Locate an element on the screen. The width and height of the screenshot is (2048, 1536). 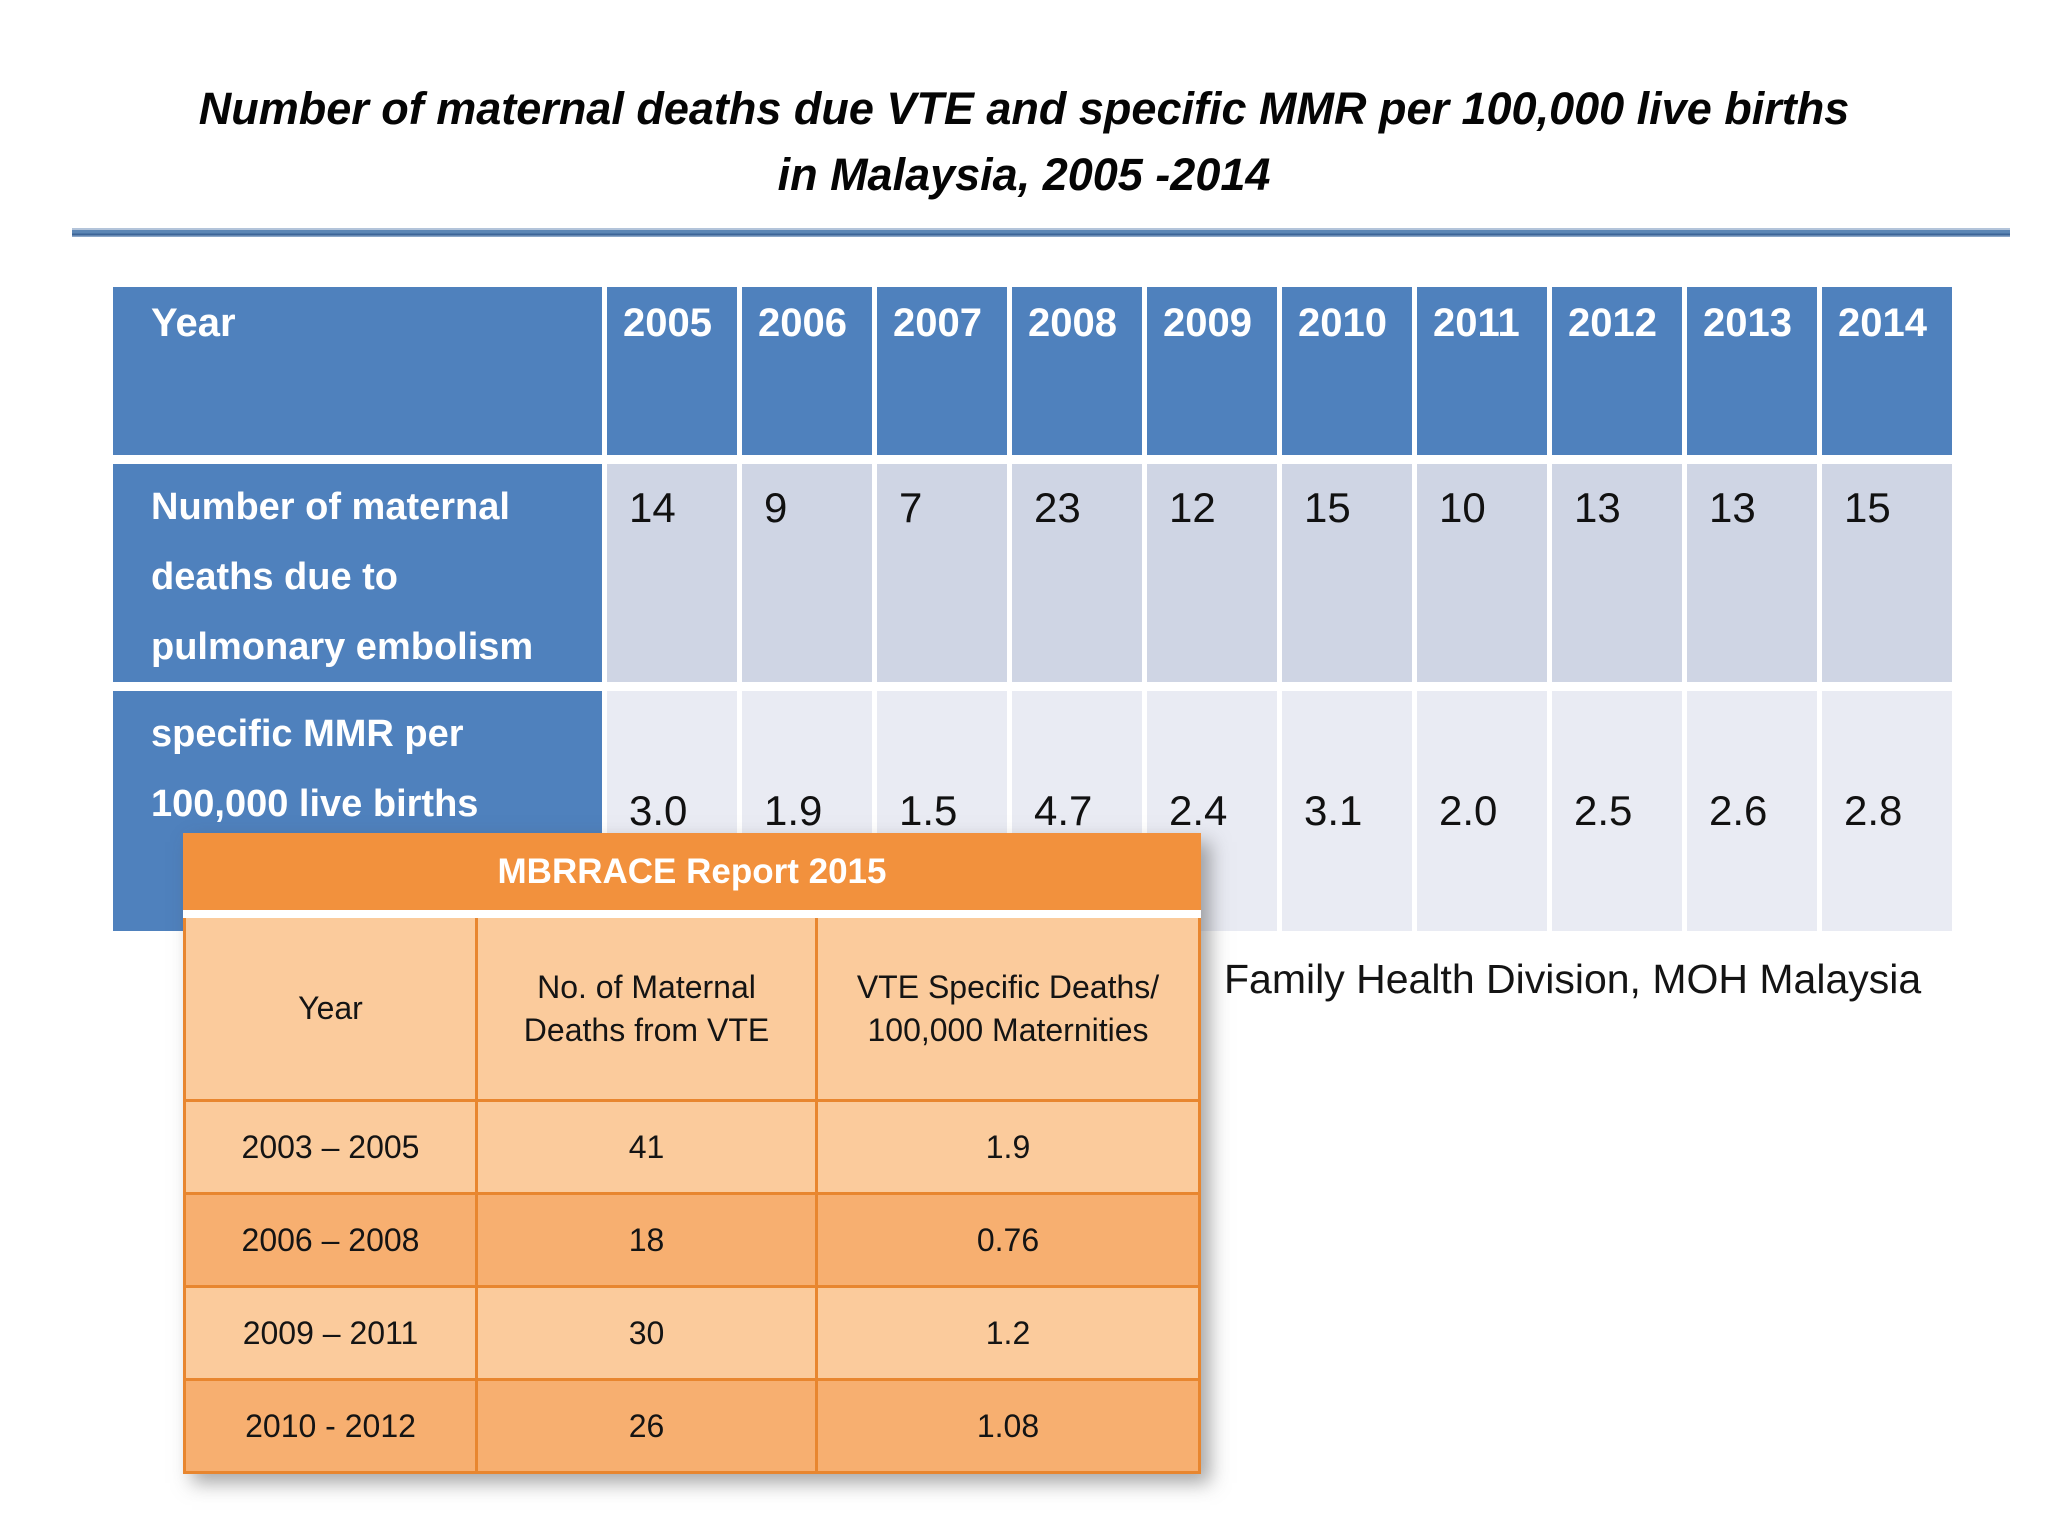
deaths-value-cell: 23 is located at coordinates (1077, 573).